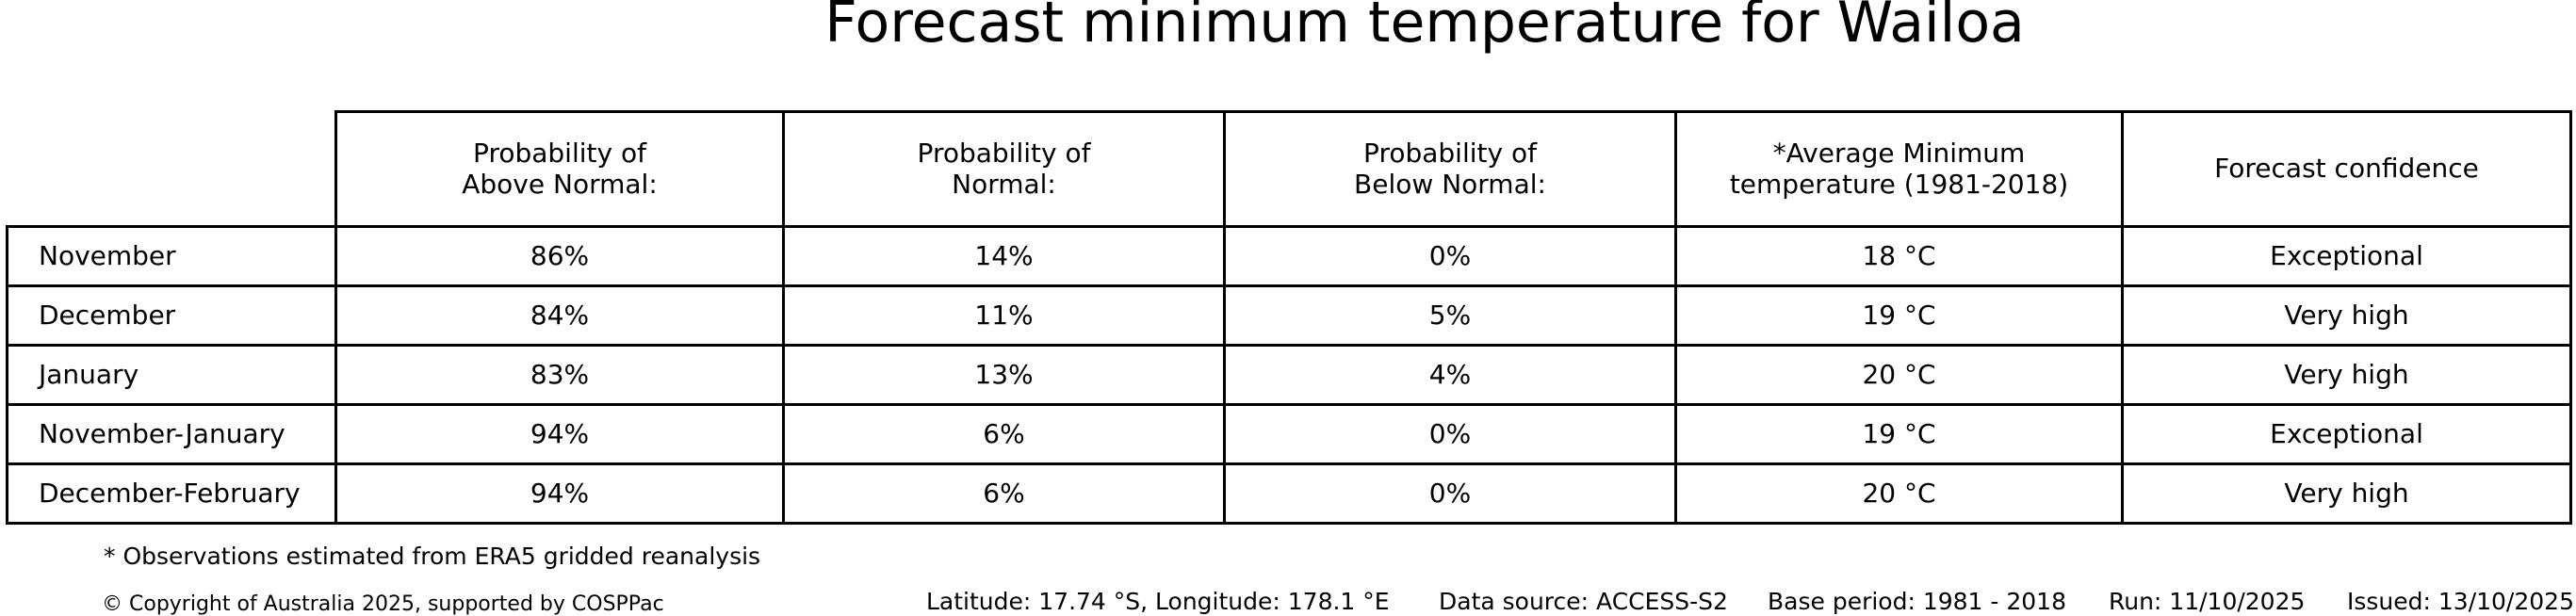  I want to click on cell-above-normal: 86%, so click(559, 256).